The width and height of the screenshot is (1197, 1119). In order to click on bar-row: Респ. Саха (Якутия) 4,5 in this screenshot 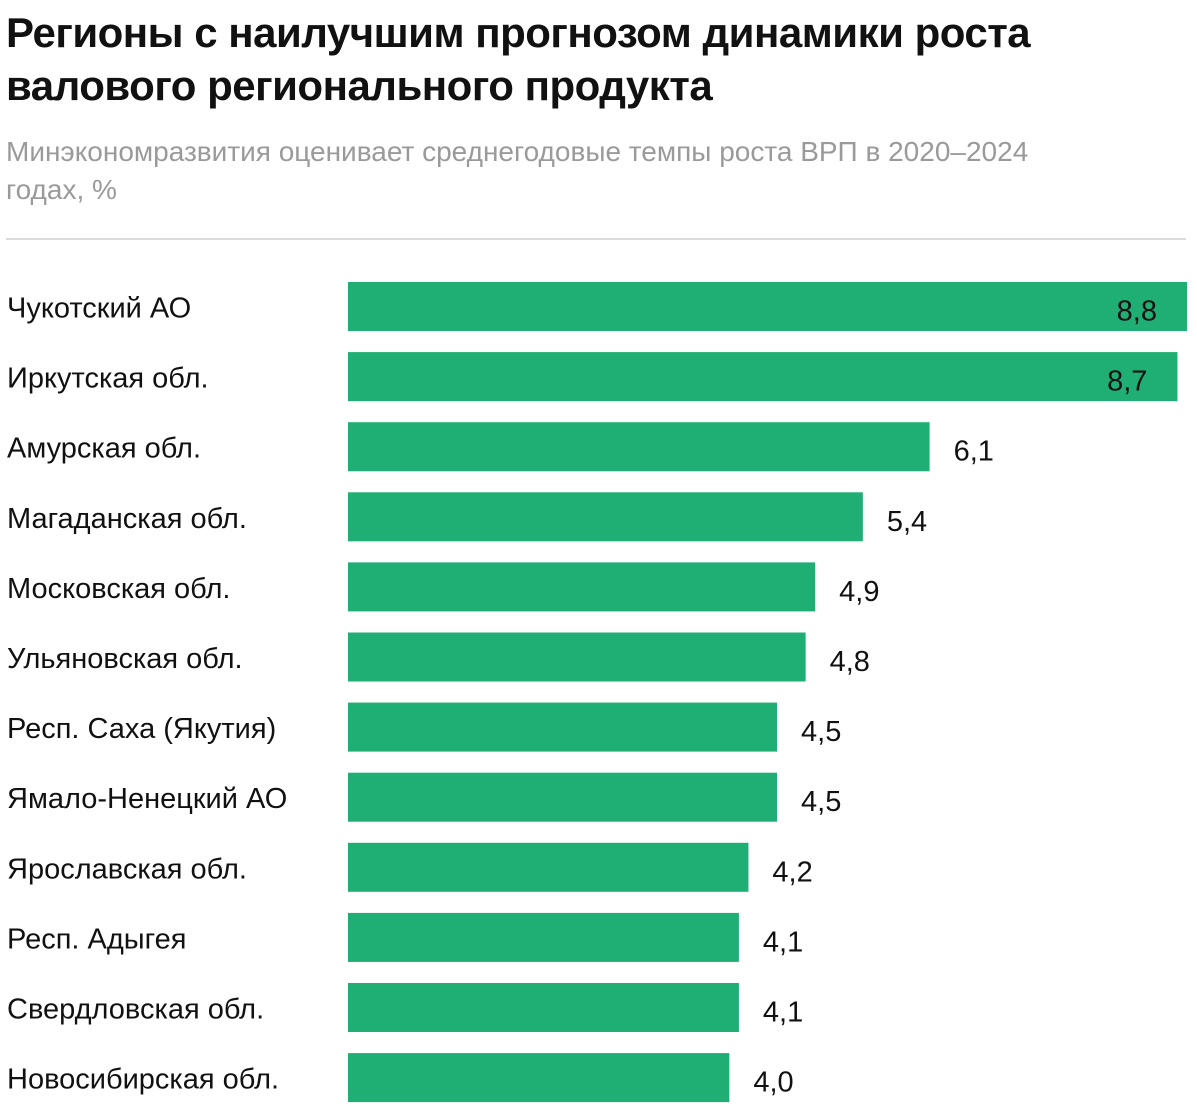, I will do `click(424, 727)`.